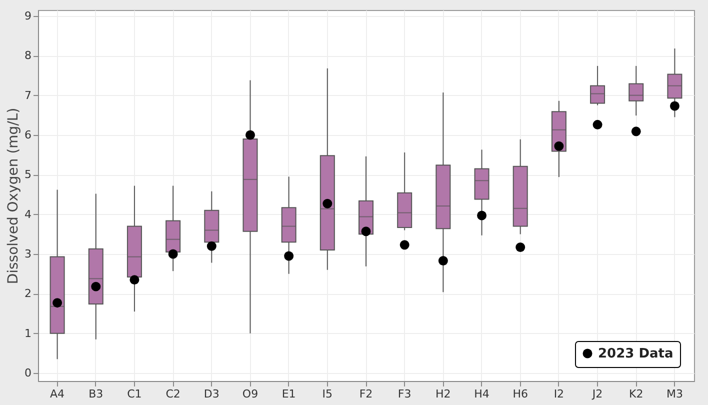  What do you see at coordinates (28, 55) in the screenshot?
I see `y-tick-label: 8` at bounding box center [28, 55].